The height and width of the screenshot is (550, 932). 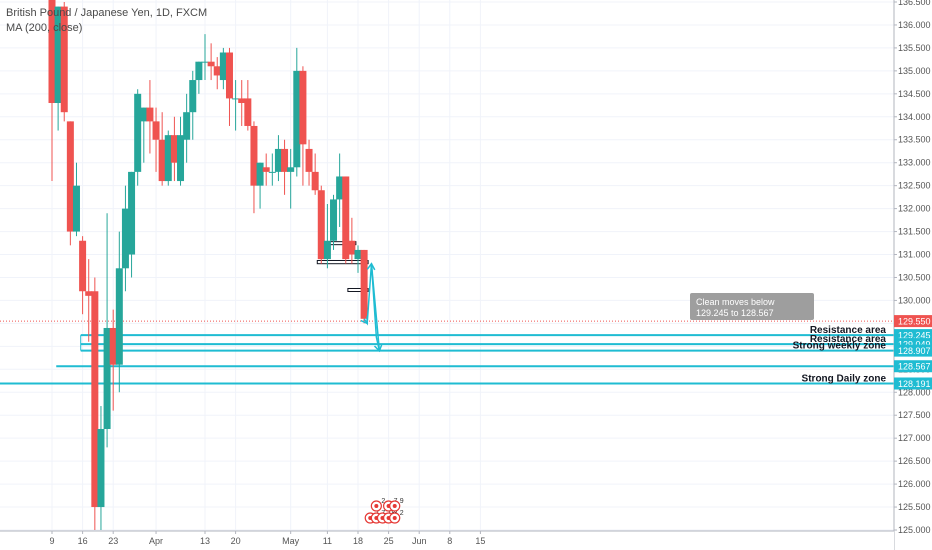 I want to click on projection-arrows, so click(x=371, y=307).